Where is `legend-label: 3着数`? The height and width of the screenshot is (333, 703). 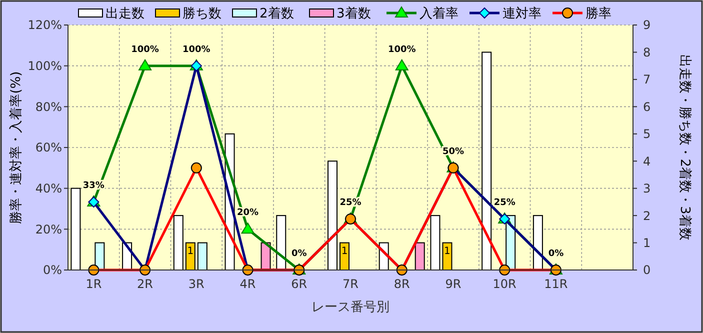
legend-label: 3着数 is located at coordinates (353, 14).